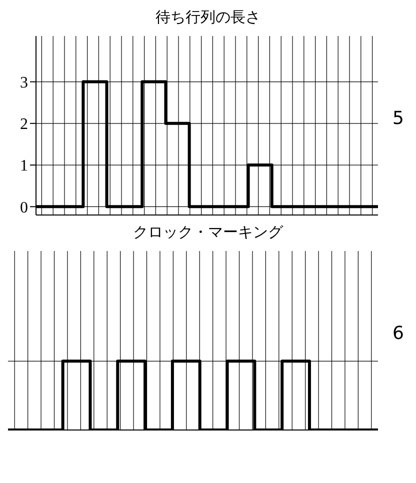 Image resolution: width=416 pixels, height=483 pixels. Describe the element at coordinates (24, 207) in the screenshot. I see `y-tick-label: 0` at that location.